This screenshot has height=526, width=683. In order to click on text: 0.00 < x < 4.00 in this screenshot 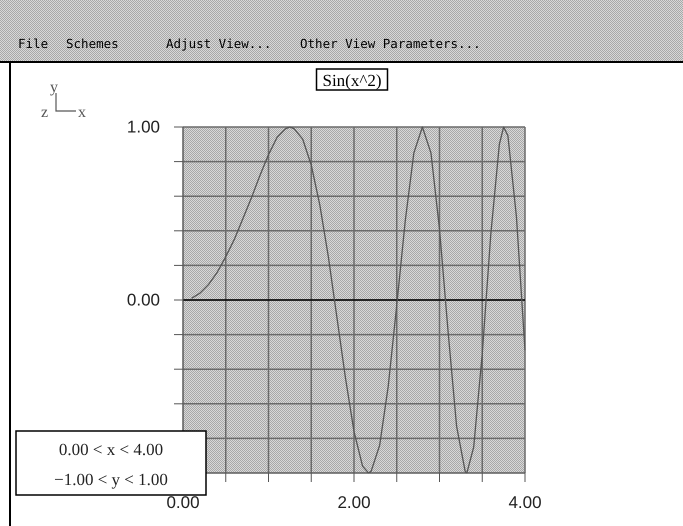, I will do `click(111, 449)`.